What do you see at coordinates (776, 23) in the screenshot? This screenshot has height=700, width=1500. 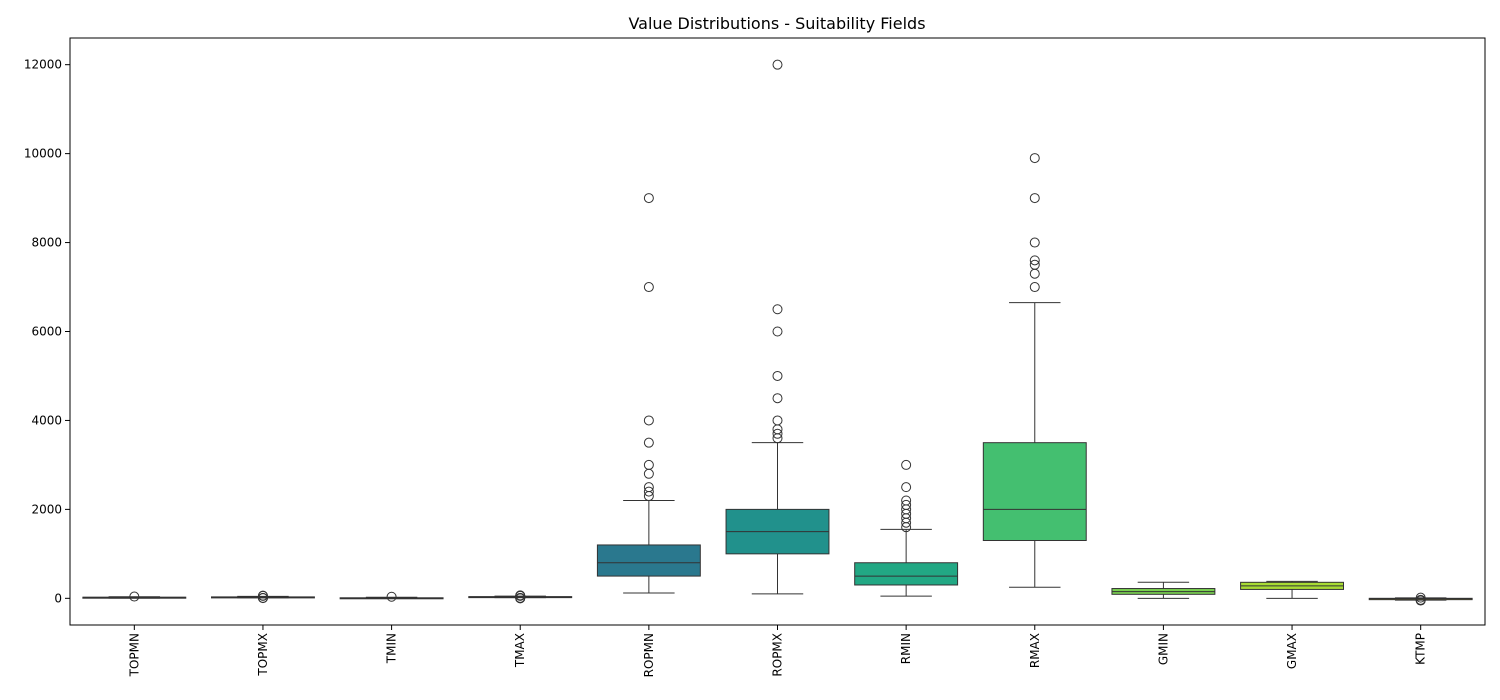 I see `chart-title: Value Distributions - Suitability Fields` at bounding box center [776, 23].